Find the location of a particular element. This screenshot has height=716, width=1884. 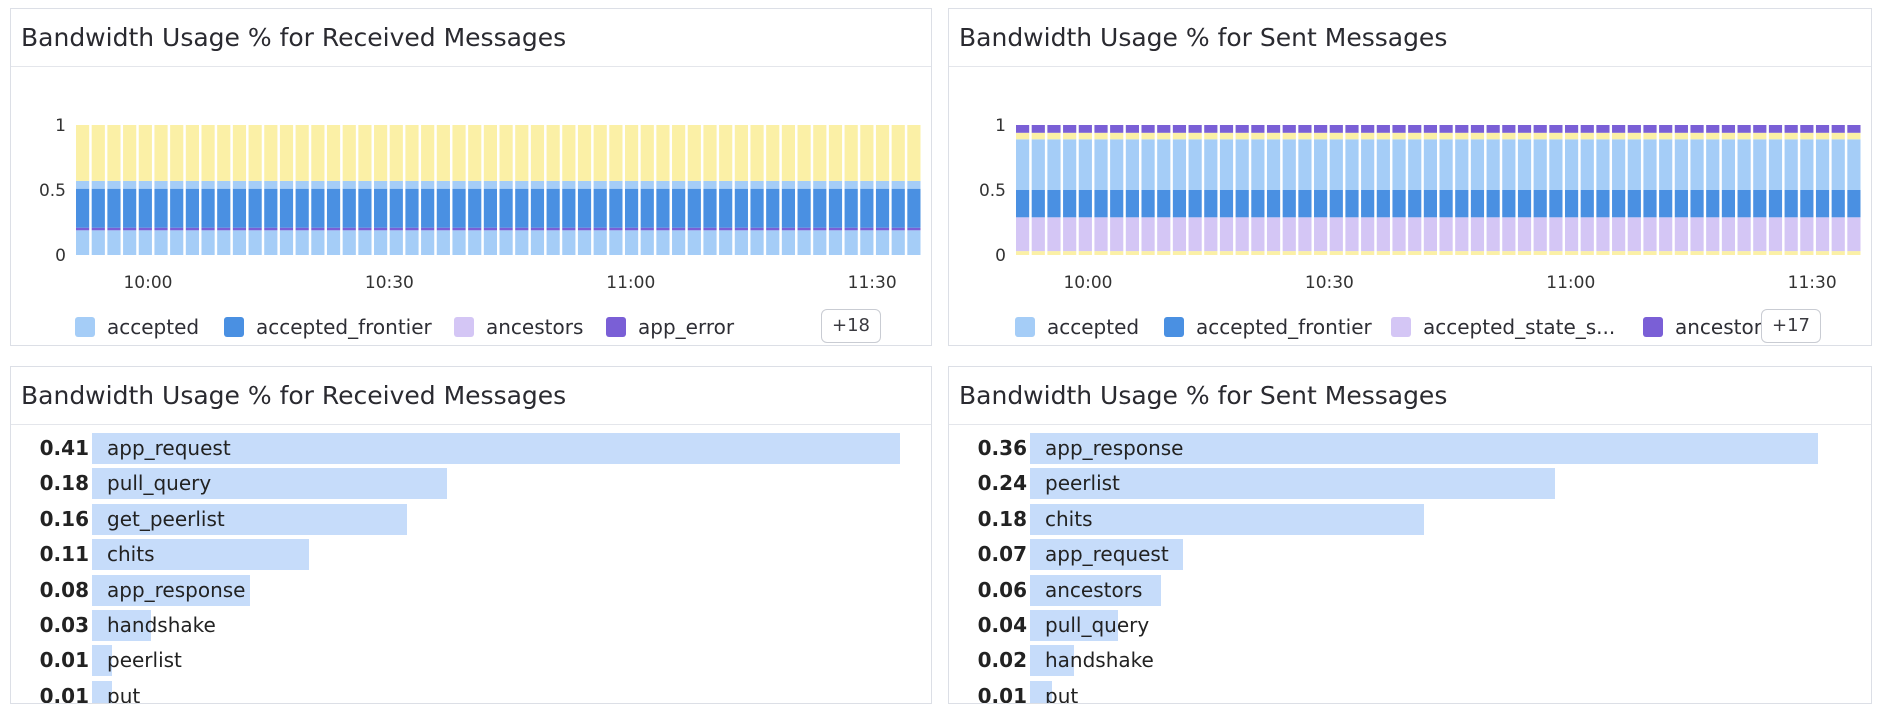

toplist-row: 0.18 chits is located at coordinates (1410, 519).